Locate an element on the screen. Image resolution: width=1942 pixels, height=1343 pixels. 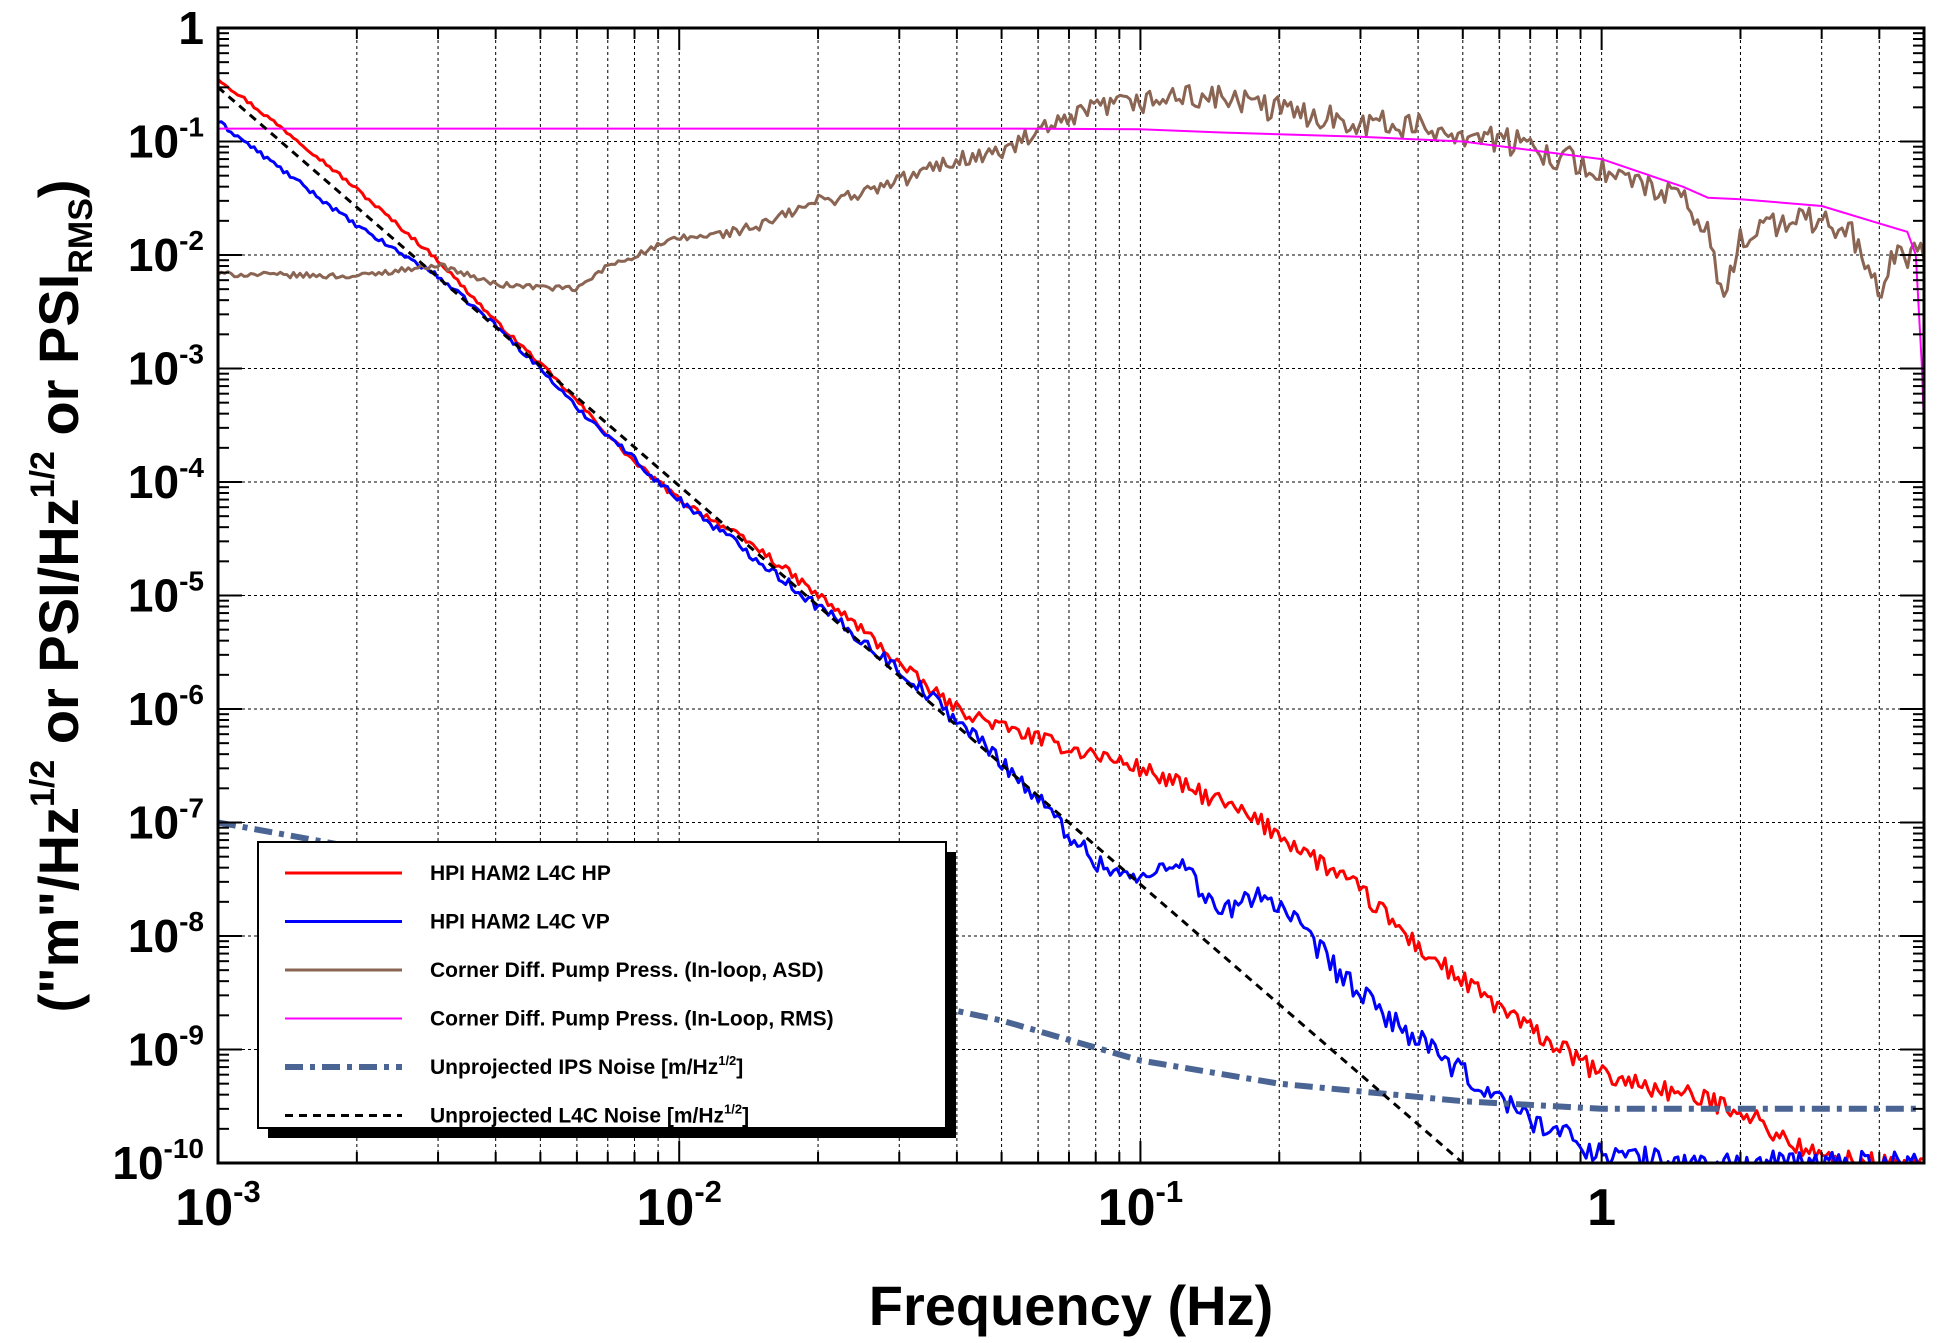
y-tick-label: 1 is located at coordinates (191, 28).